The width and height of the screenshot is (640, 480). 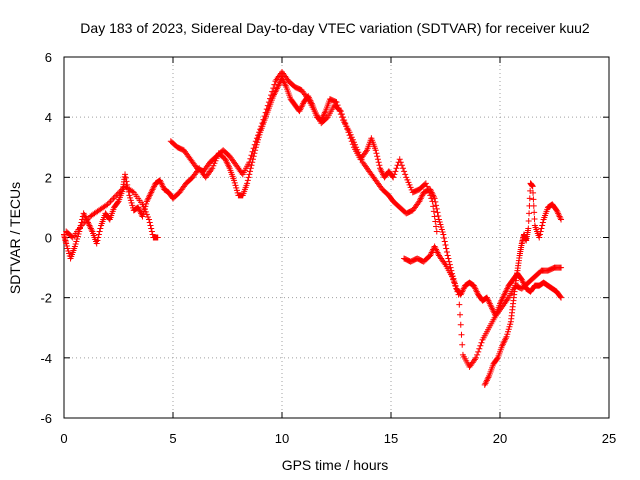 I want to click on y-tick-label: 2, so click(x=48, y=177).